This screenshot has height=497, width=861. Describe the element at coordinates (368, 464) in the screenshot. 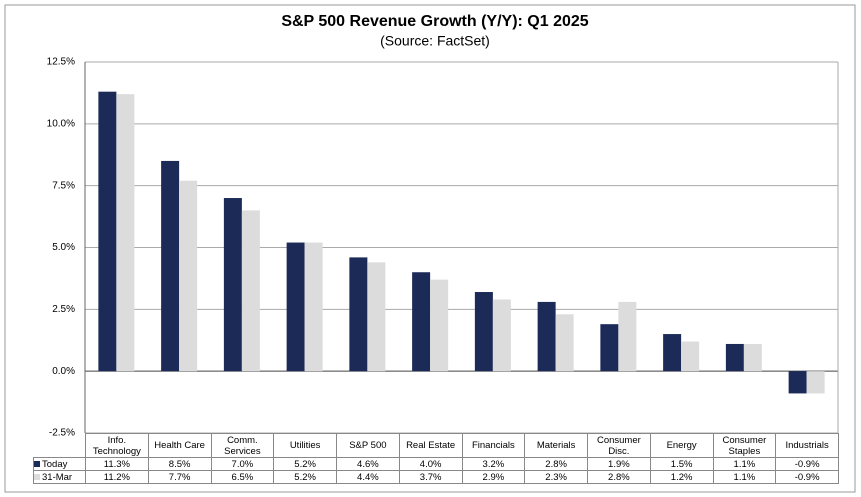

I see `value-label: 4.6%` at that location.